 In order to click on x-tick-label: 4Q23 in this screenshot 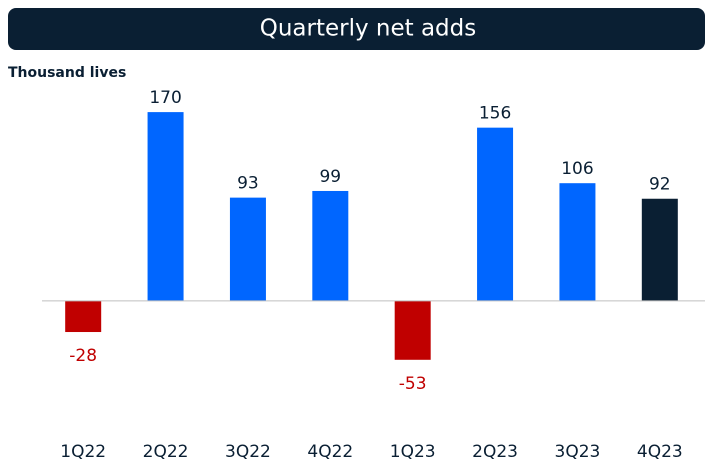, I will do `click(660, 452)`.